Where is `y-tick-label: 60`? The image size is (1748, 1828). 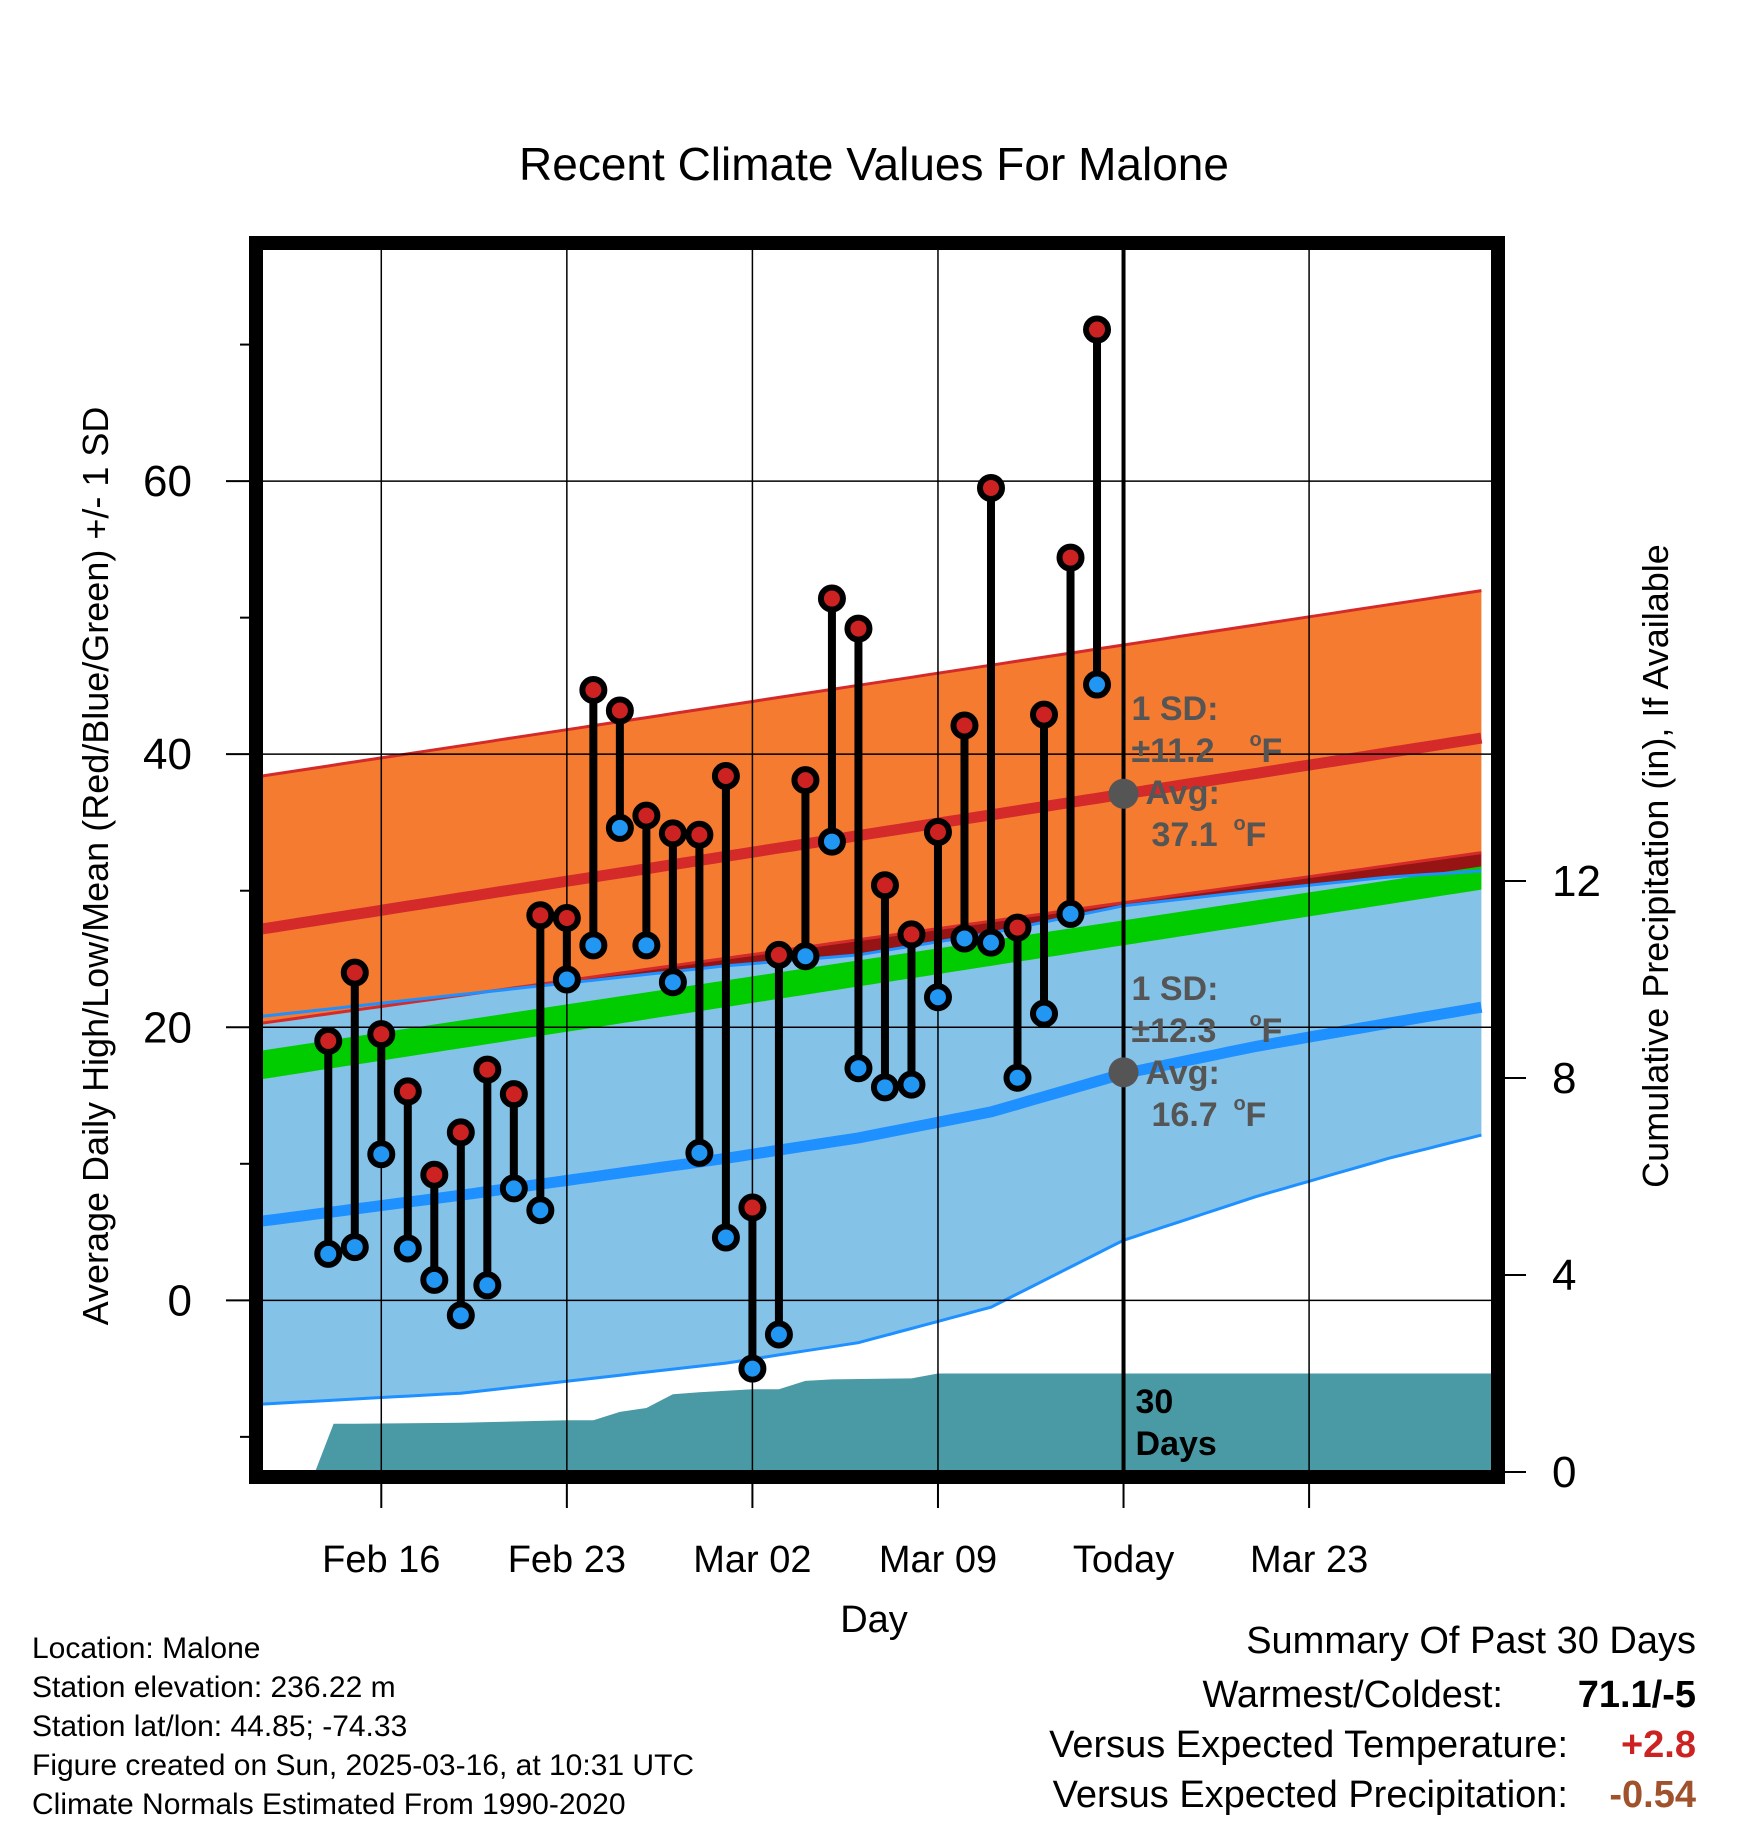 y-tick-label: 60 is located at coordinates (167, 481).